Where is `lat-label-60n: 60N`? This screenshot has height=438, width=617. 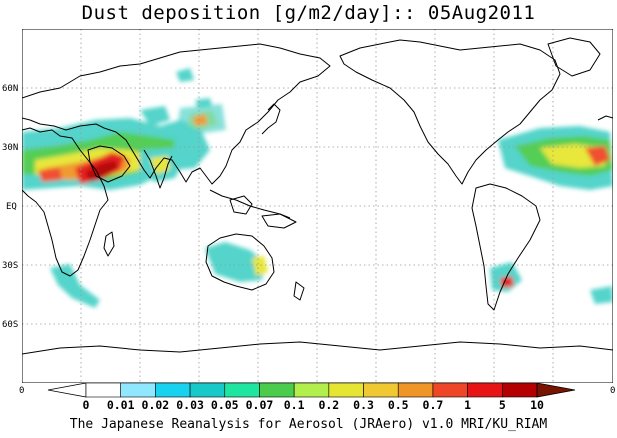 lat-label-60n: 60N is located at coordinates (10, 89).